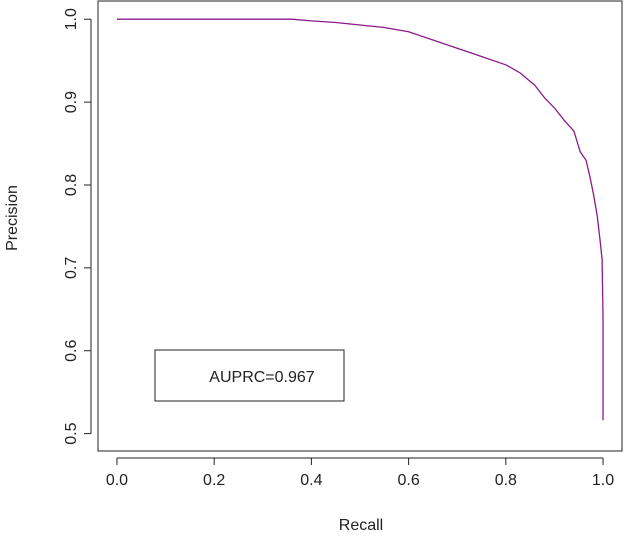 Image resolution: width=624 pixels, height=539 pixels. I want to click on y-tick-label: 0.5, so click(71, 433).